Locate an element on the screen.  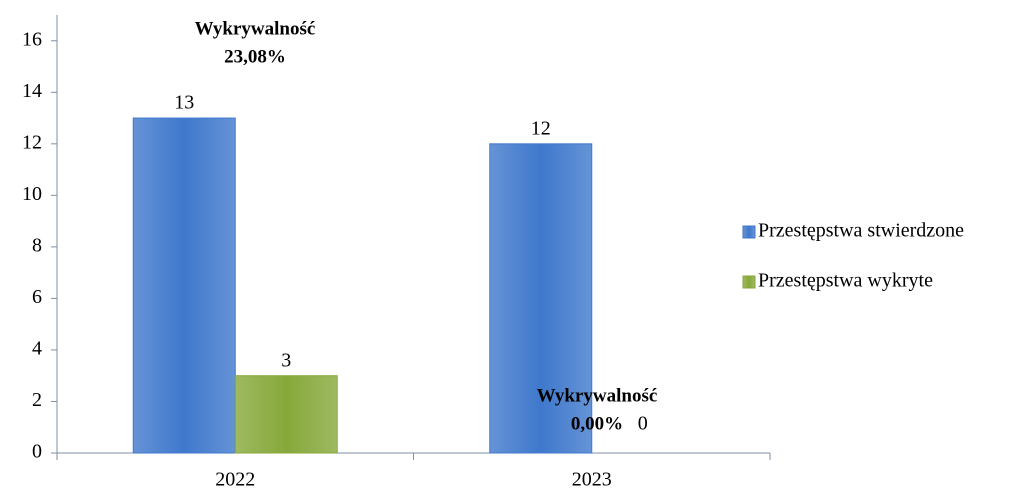
legend-label: Przestępstwa stwierdzone is located at coordinates (861, 231).